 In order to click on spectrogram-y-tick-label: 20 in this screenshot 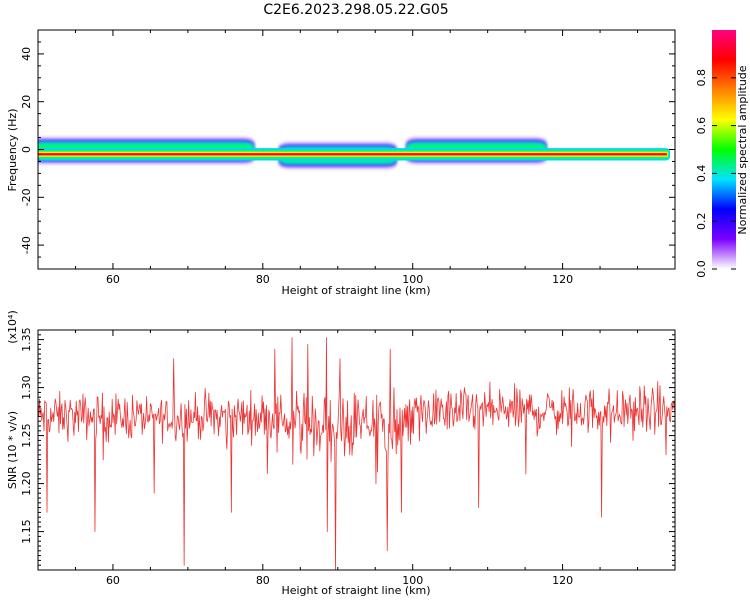, I will do `click(26, 102)`.